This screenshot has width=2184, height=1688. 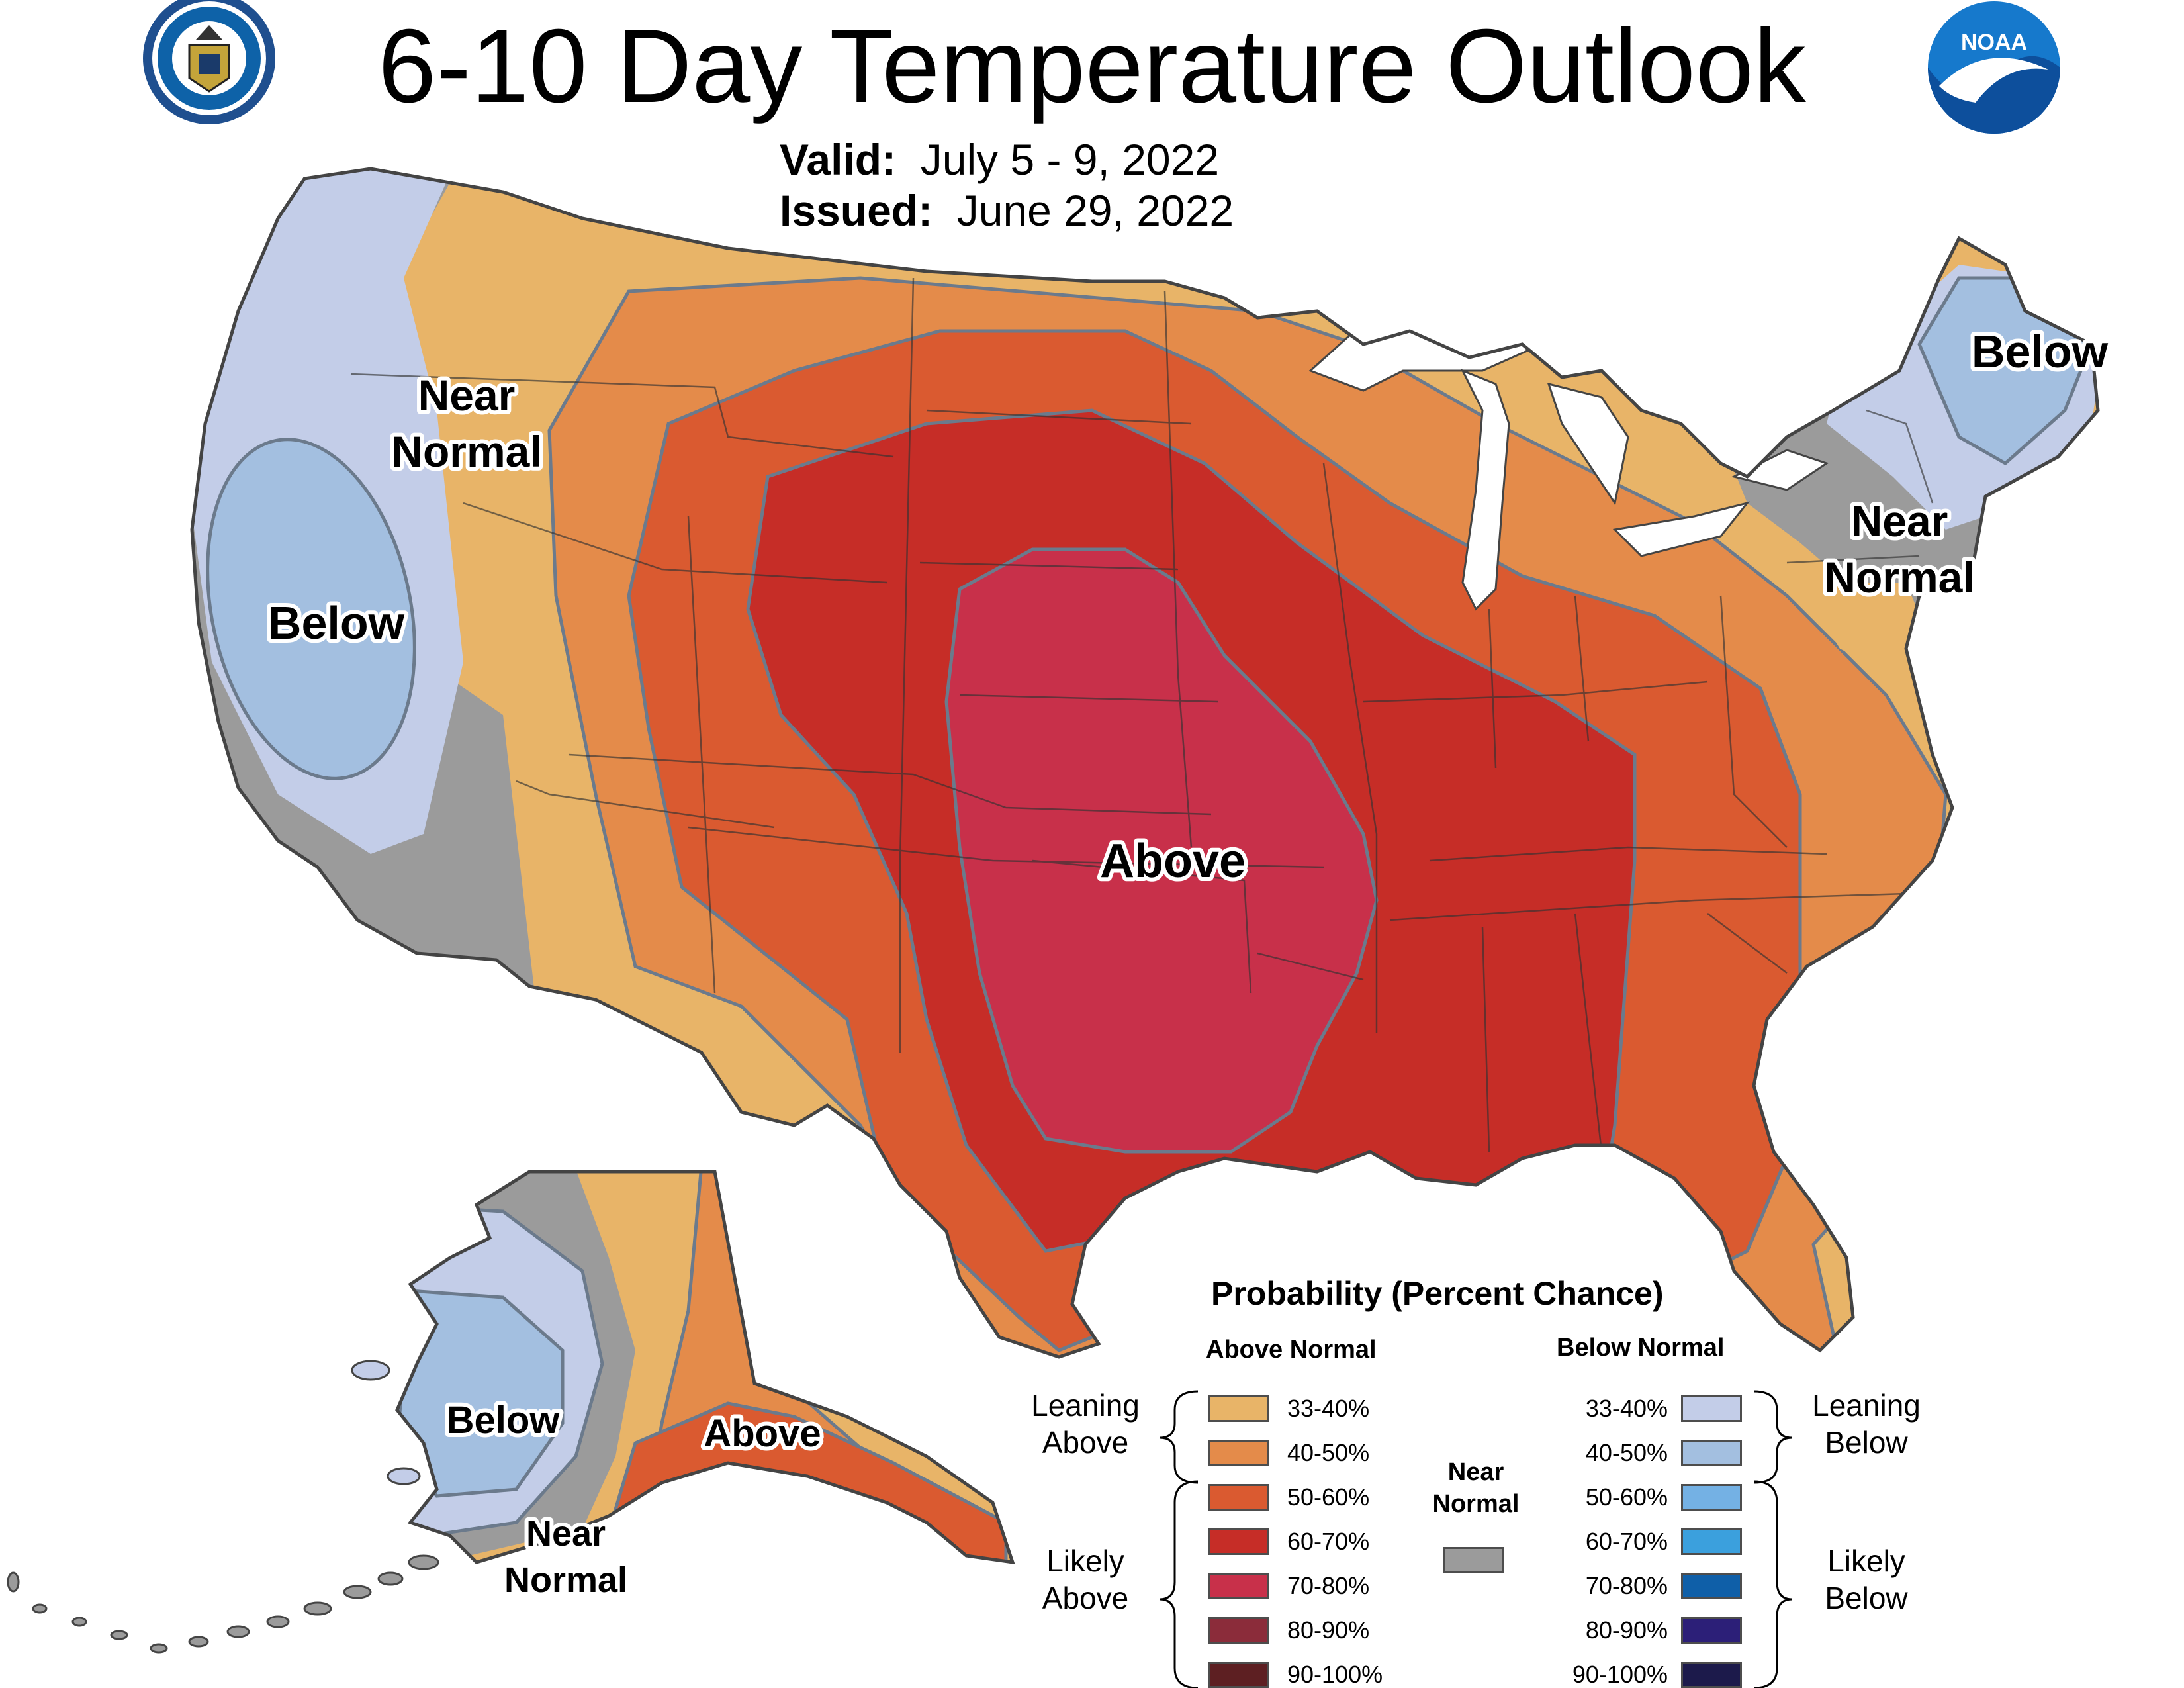 I want to click on legend-leaning-above: Leaning Above, so click(x=1085, y=1424).